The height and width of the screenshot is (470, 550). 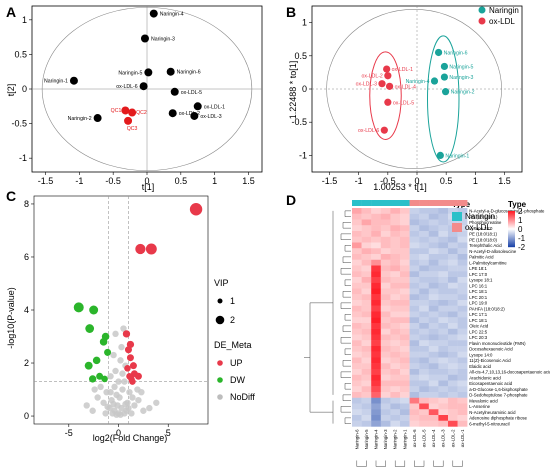 I want to click on heatmap-type-legend-swatch, so click(x=457, y=216).